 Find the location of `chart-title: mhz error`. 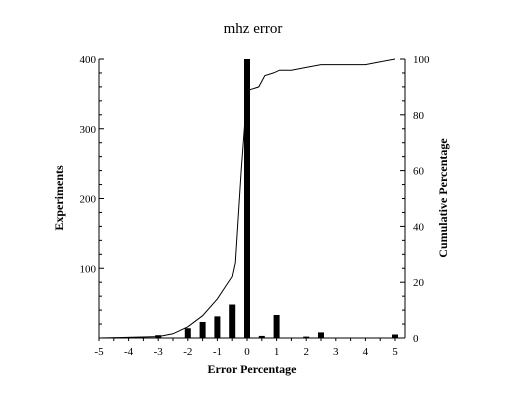

chart-title: mhz error is located at coordinates (253, 29).